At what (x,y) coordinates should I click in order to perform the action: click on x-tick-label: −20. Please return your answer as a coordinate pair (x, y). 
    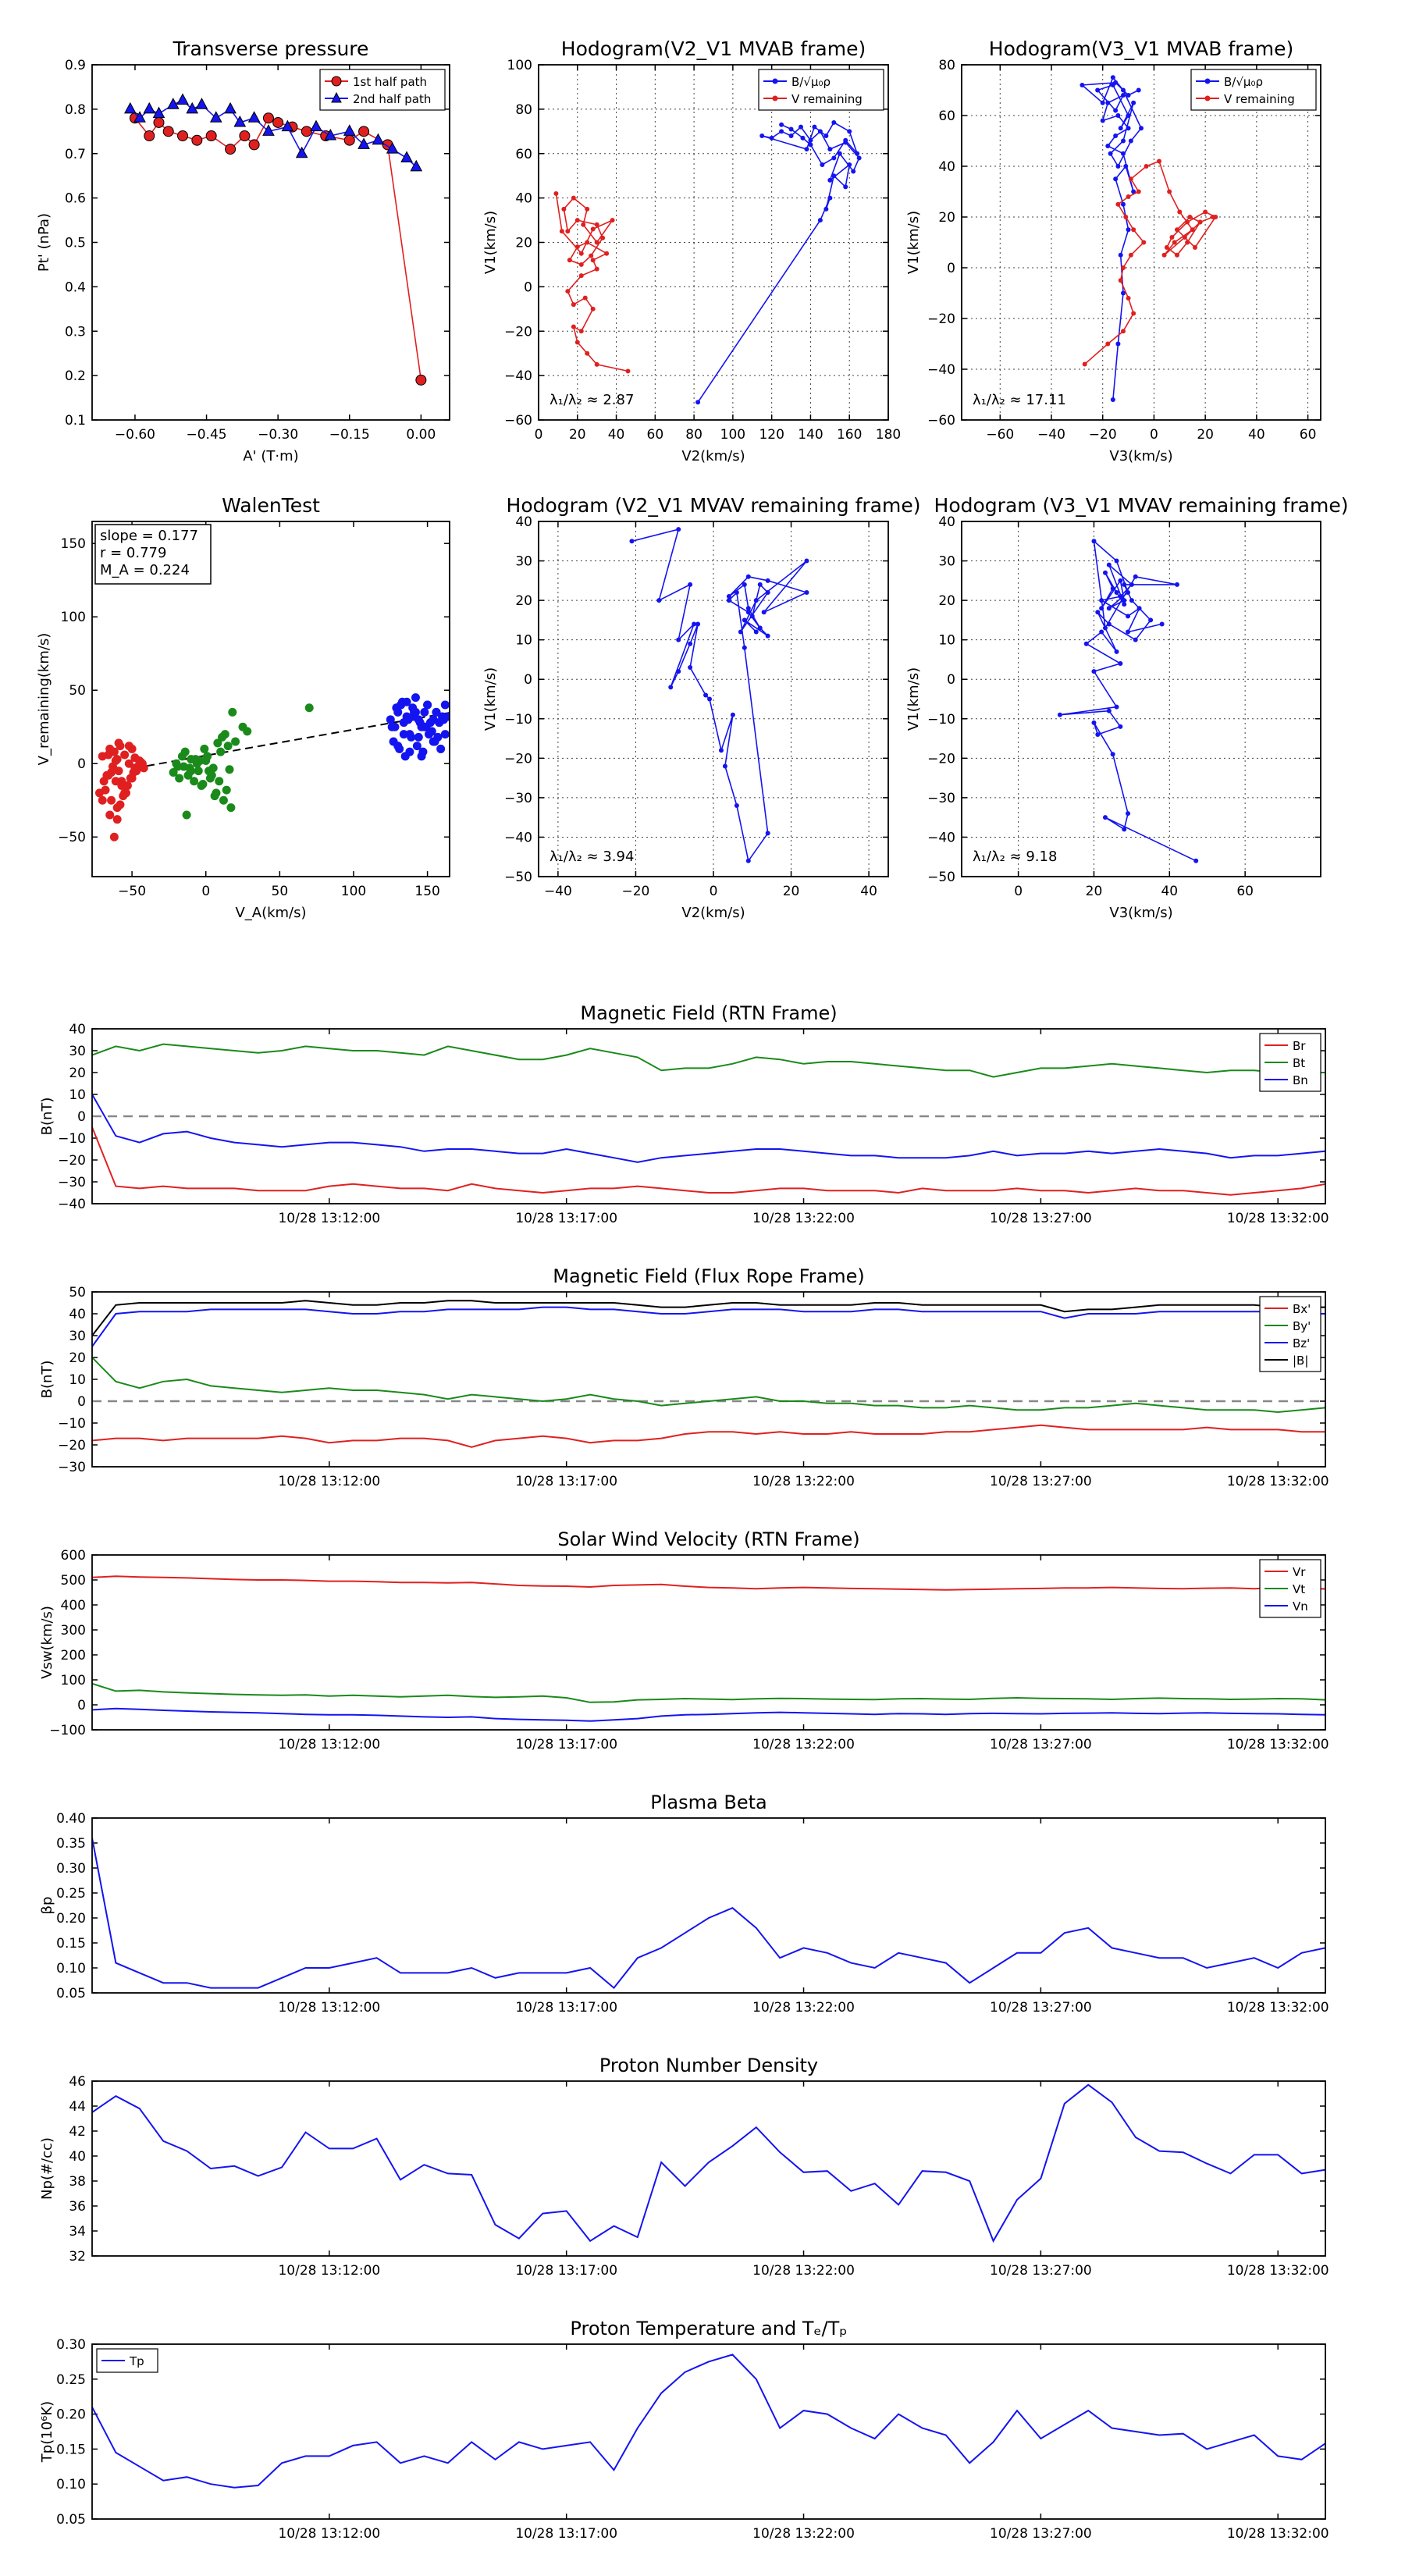
    Looking at the image, I should click on (635, 891).